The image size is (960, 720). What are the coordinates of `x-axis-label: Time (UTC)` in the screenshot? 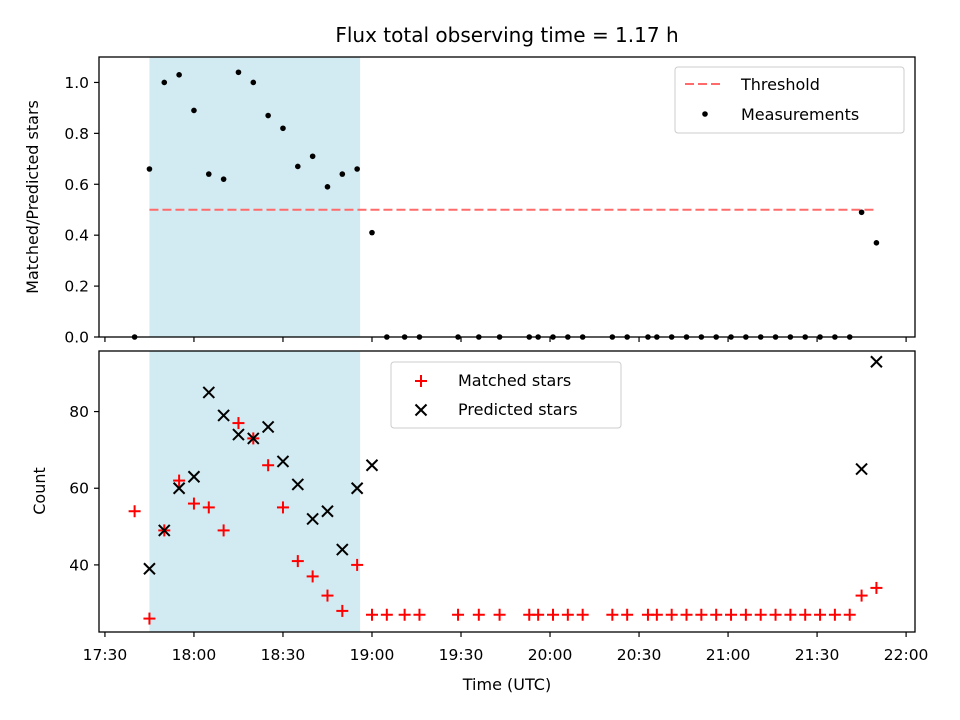 It's located at (506, 684).